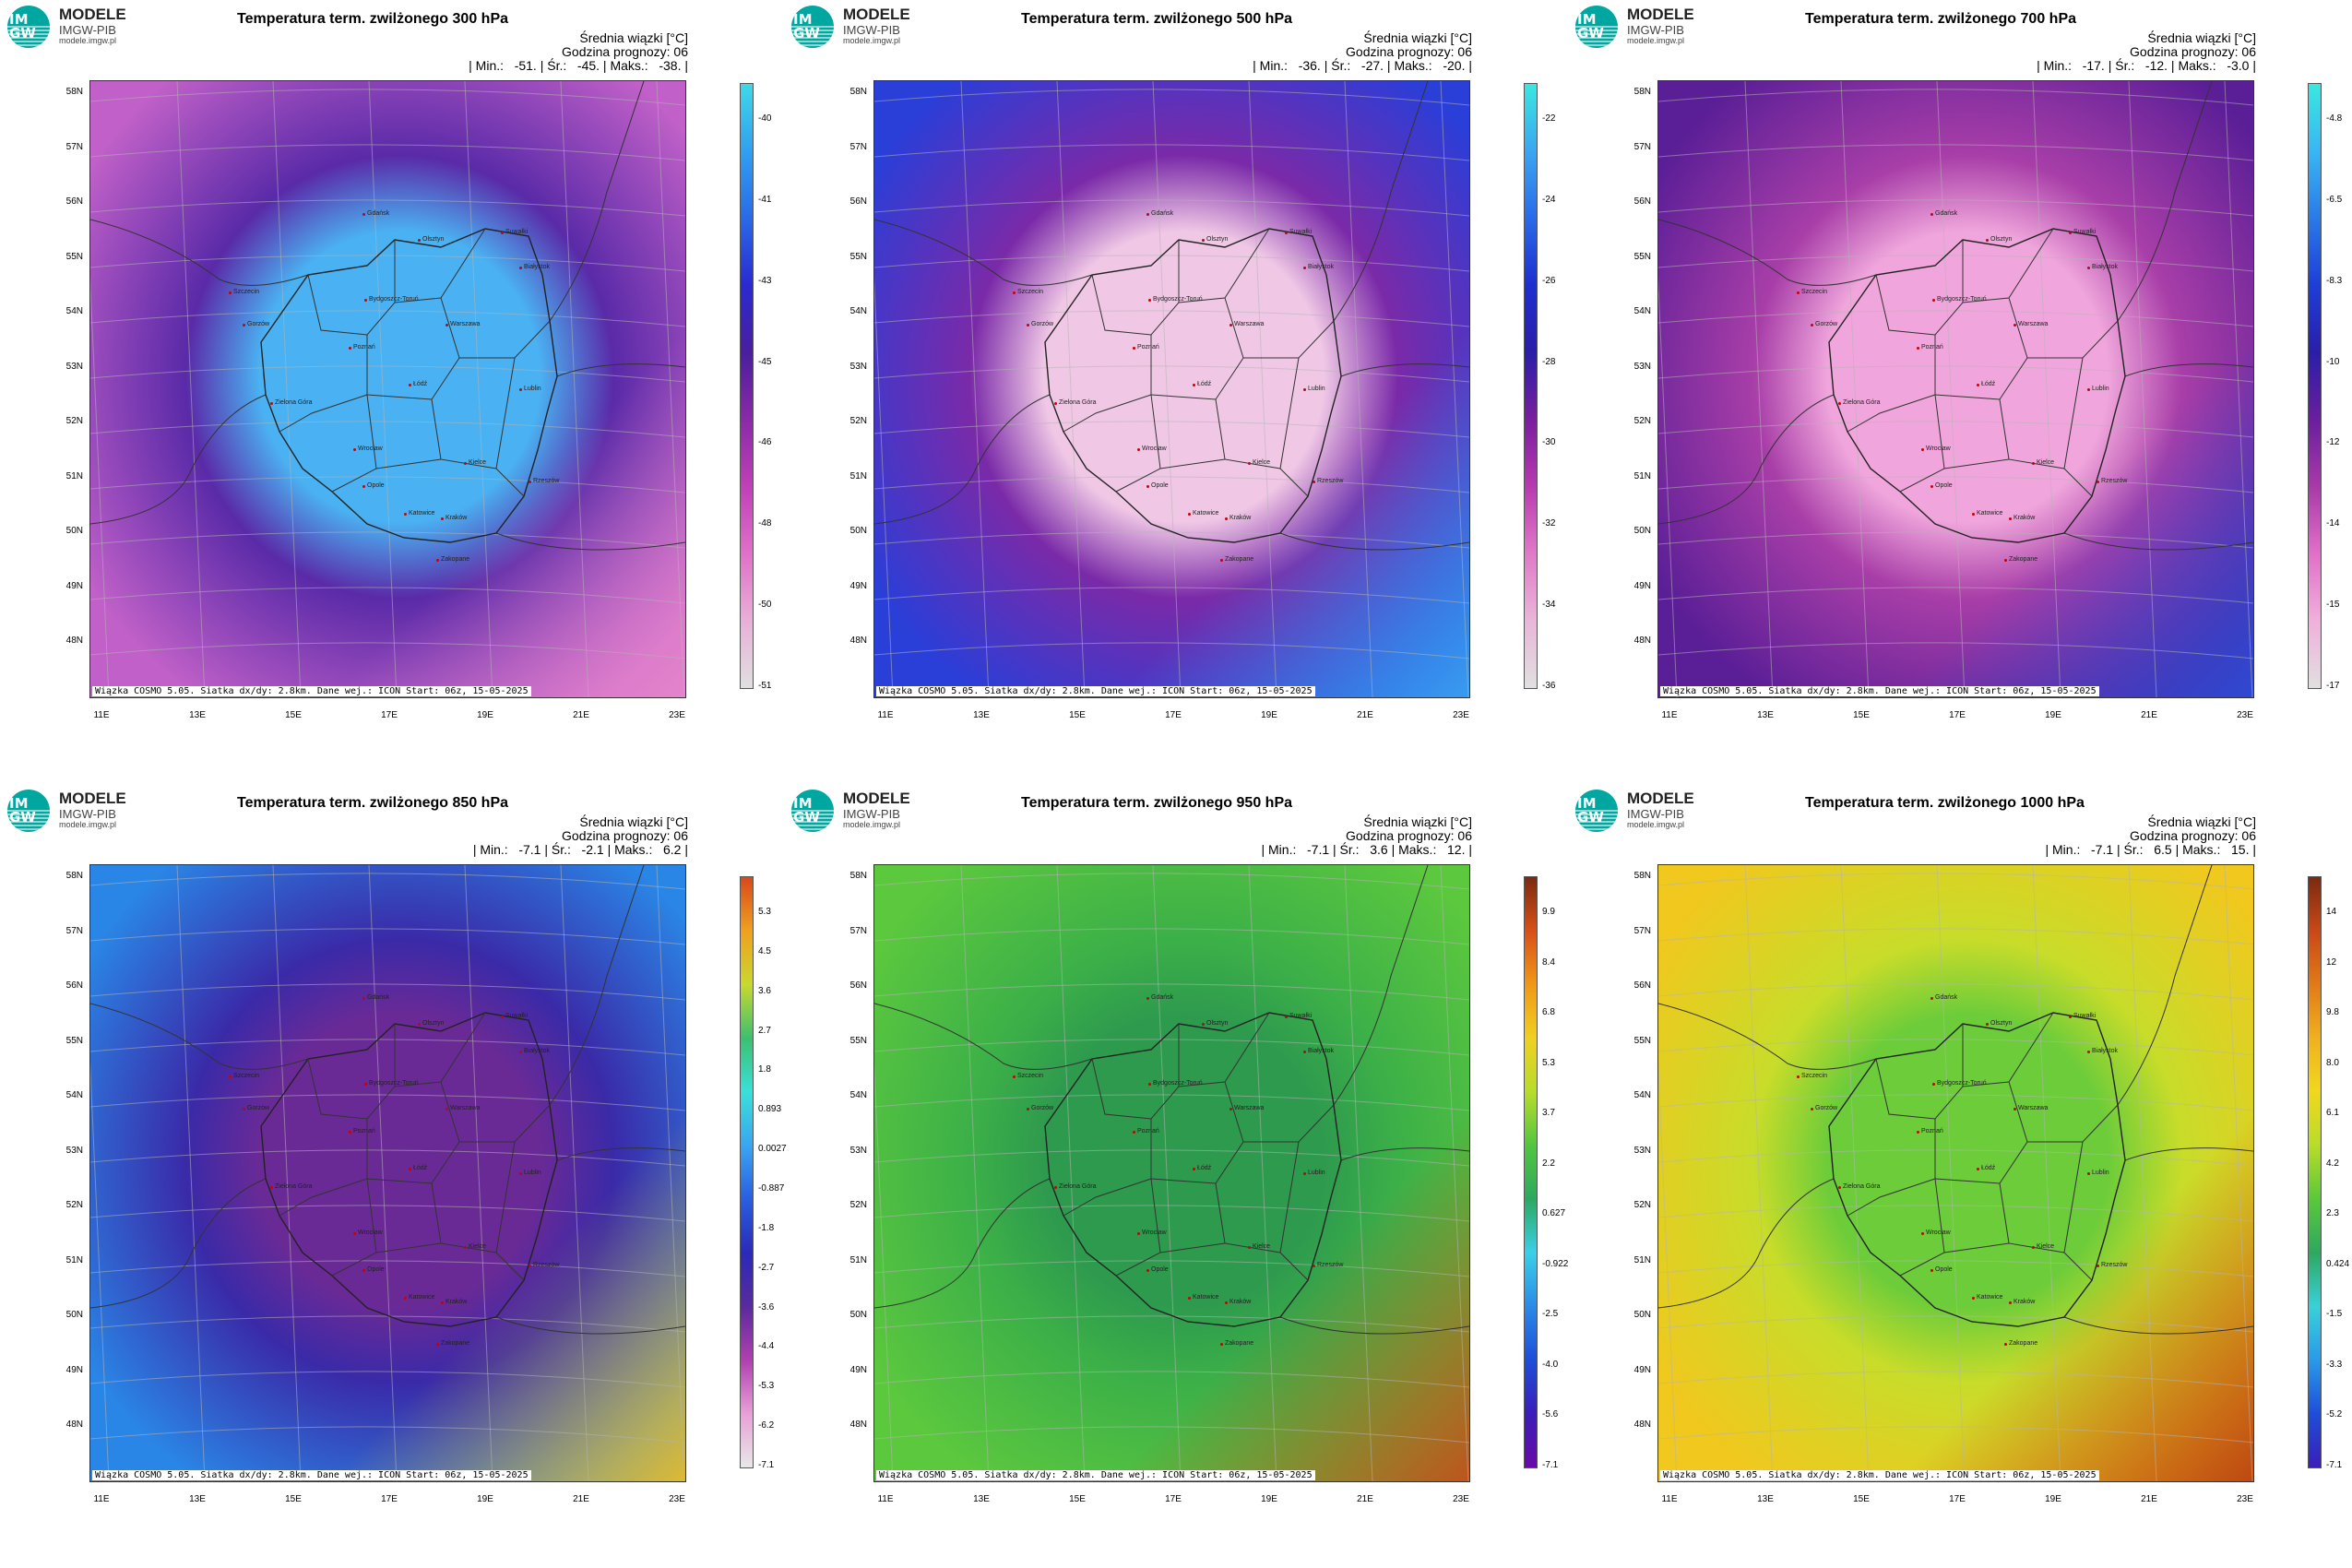 This screenshot has height=1568, width=2352. What do you see at coordinates (766, 1227) in the screenshot?
I see `colorbar-tick-label: -1.8` at bounding box center [766, 1227].